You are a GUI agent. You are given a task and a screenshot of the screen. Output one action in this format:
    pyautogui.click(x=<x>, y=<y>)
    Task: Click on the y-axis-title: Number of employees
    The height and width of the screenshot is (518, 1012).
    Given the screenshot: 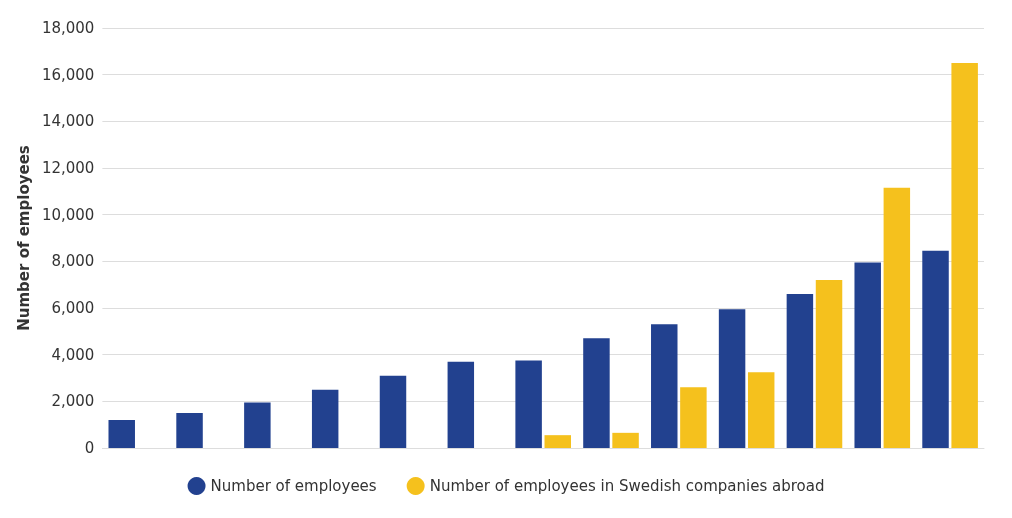 What is the action you would take?
    pyautogui.click(x=23, y=238)
    